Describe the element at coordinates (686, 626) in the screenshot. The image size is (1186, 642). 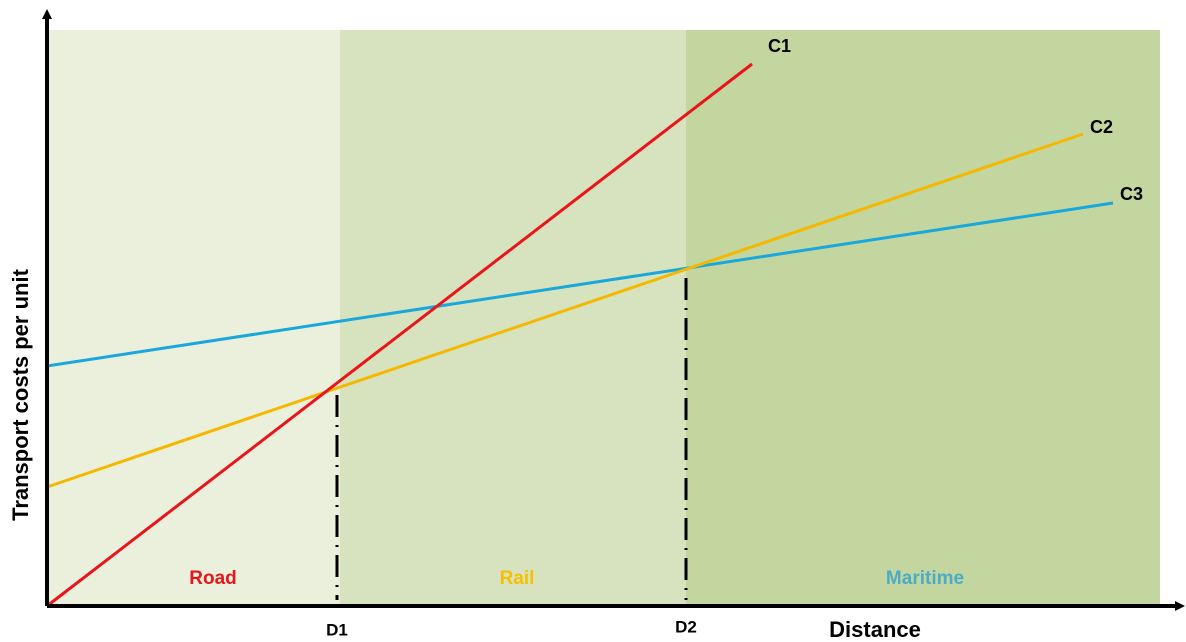
I see `breakpoint-label: D2` at that location.